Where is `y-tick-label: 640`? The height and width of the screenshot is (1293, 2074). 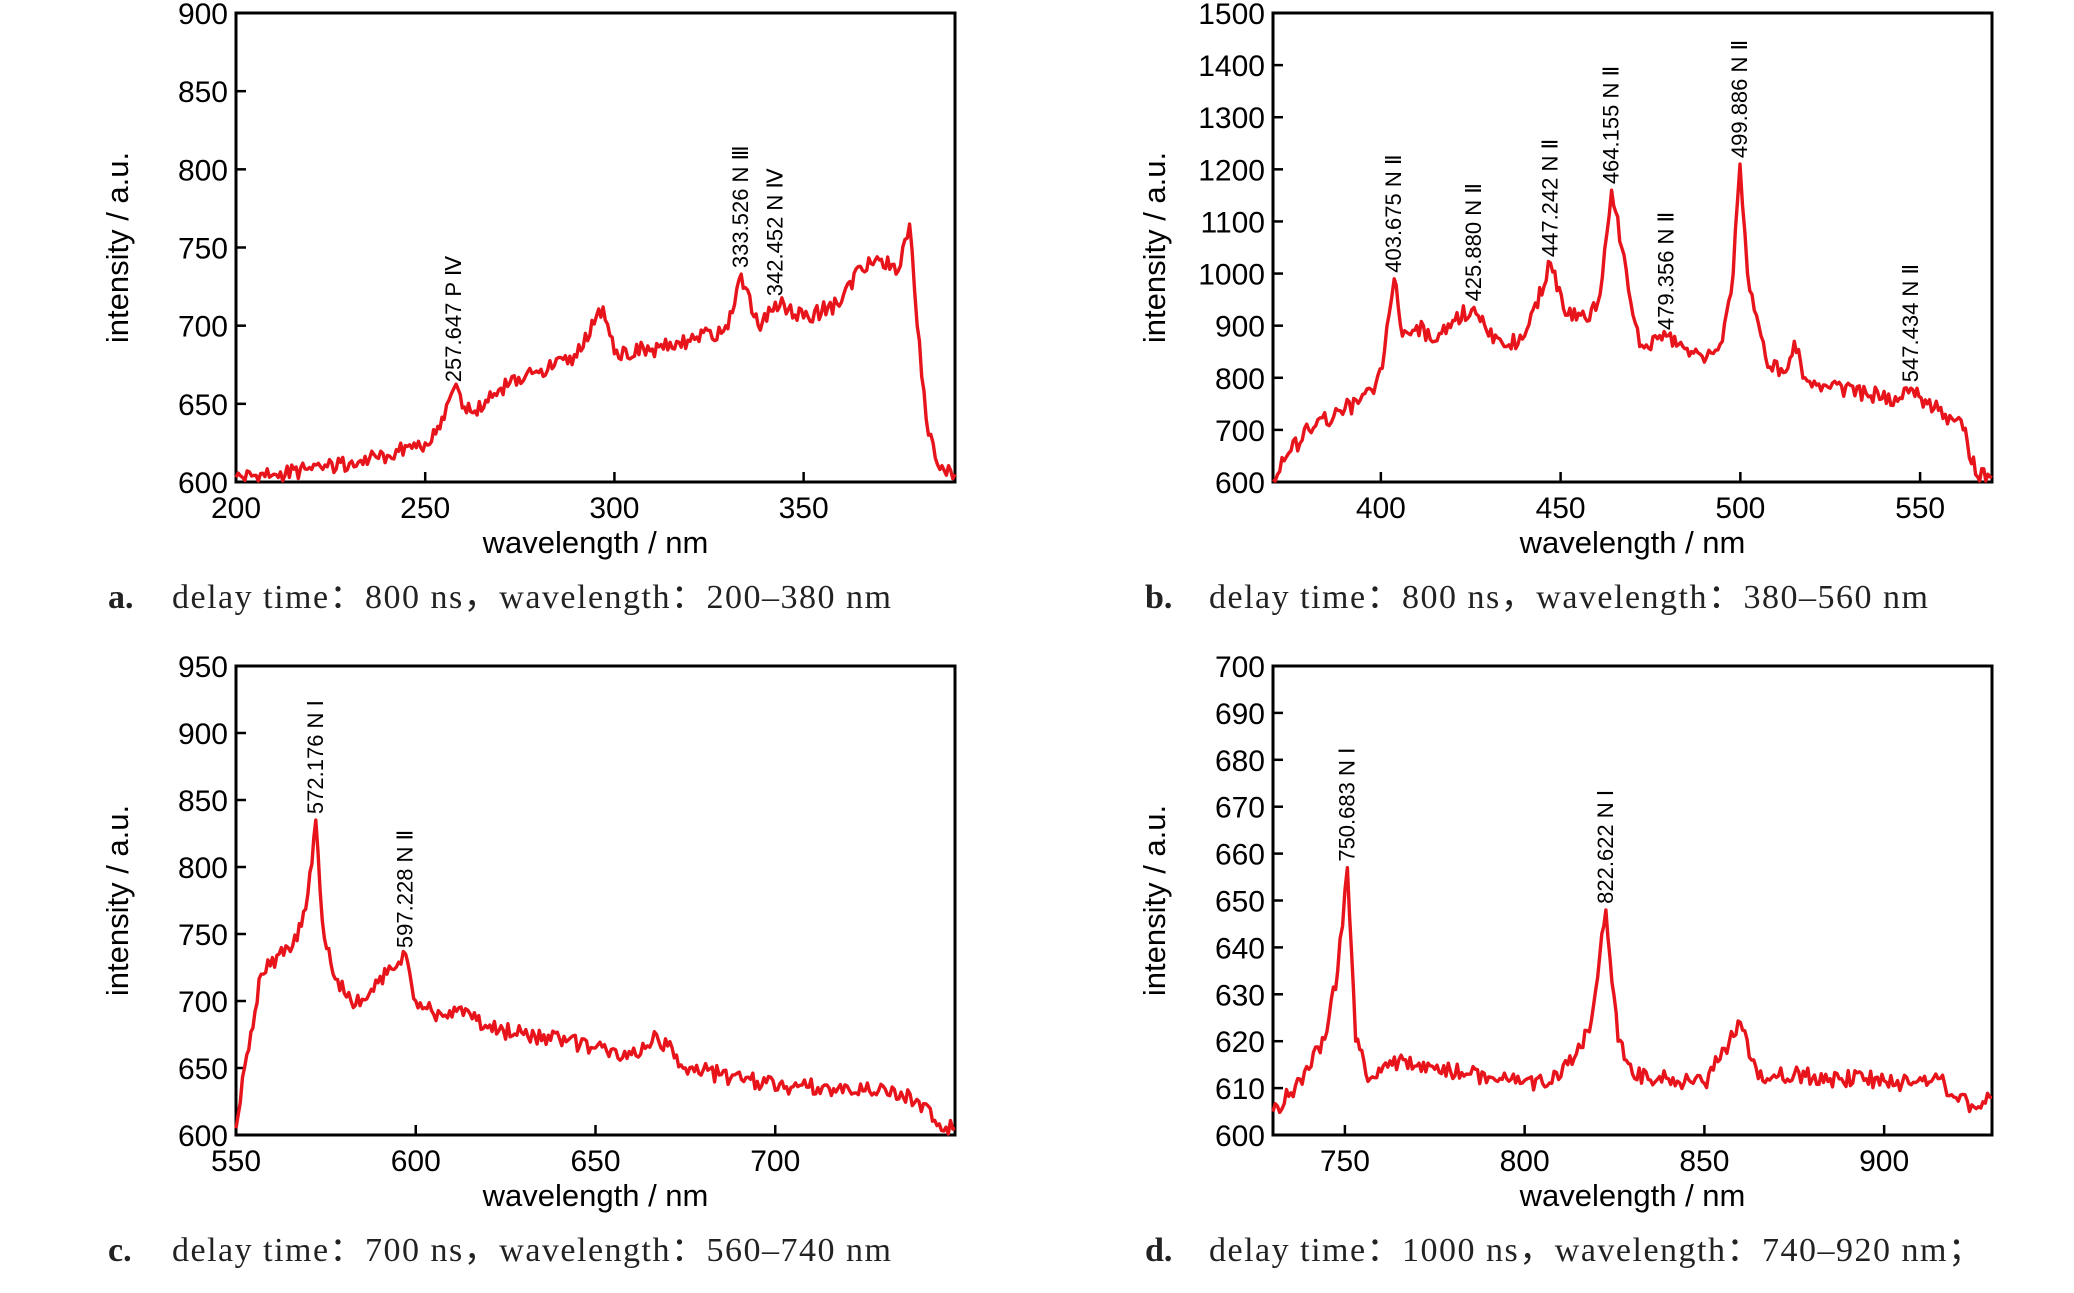 y-tick-label: 640 is located at coordinates (1240, 948).